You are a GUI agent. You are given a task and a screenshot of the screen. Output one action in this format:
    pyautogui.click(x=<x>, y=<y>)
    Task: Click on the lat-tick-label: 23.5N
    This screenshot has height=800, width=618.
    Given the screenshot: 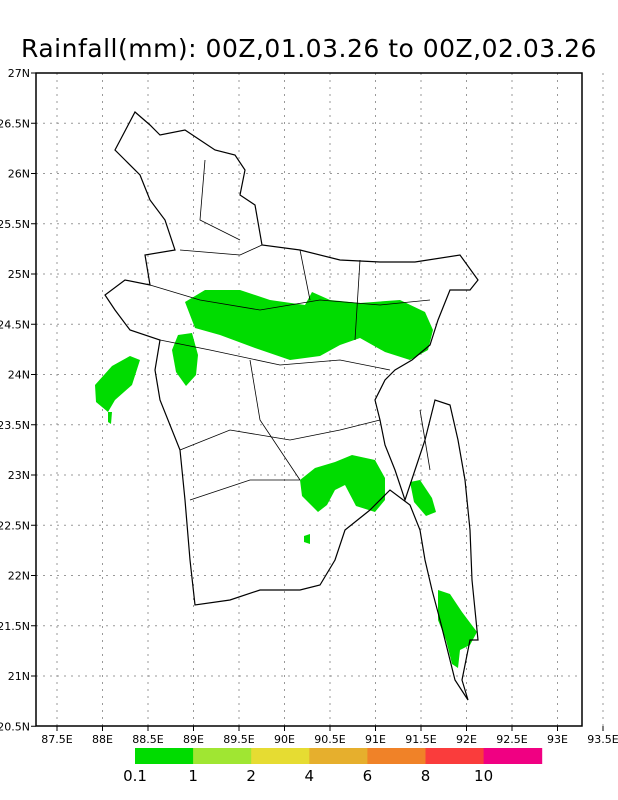 What is the action you would take?
    pyautogui.click(x=15, y=425)
    